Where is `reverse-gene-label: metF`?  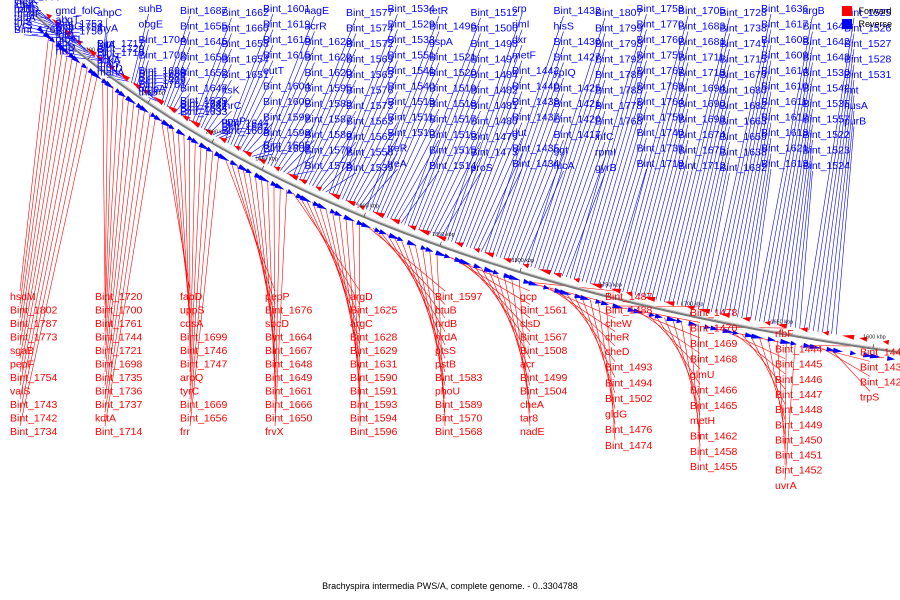
reverse-gene-label: metF is located at coordinates (524, 56).